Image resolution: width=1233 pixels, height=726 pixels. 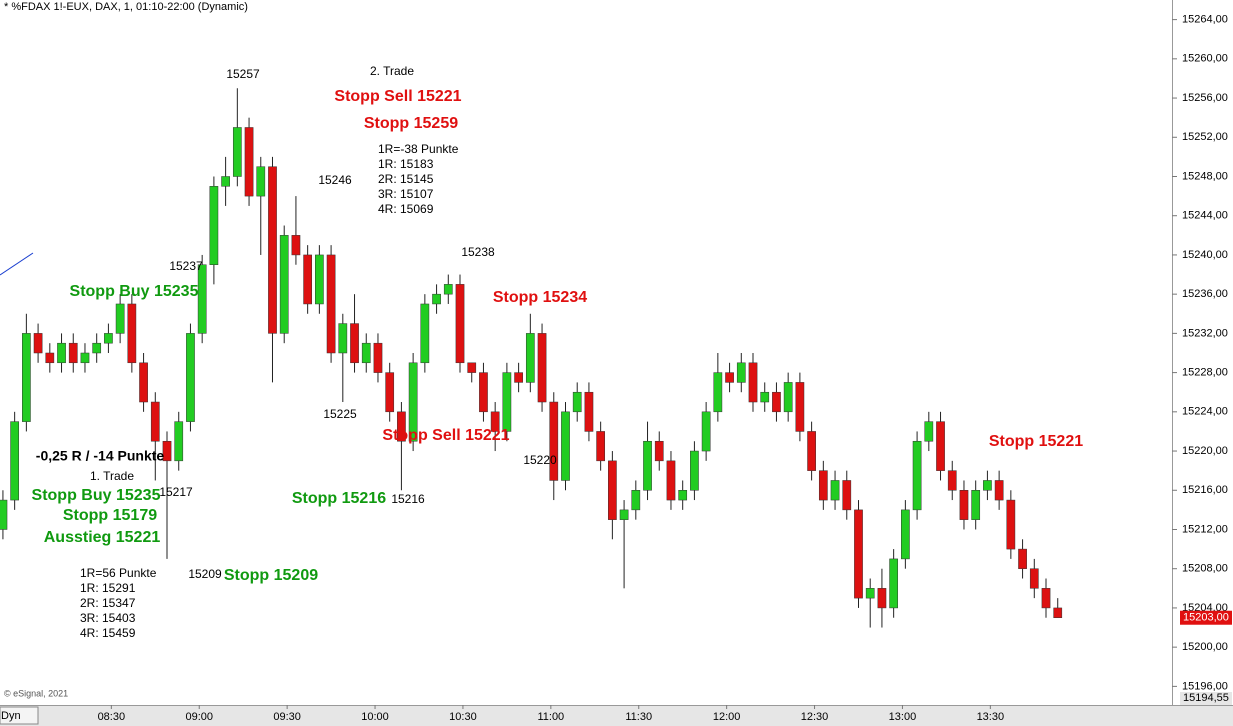 I want to click on y-tick-label: 15232,00, so click(x=1205, y=333).